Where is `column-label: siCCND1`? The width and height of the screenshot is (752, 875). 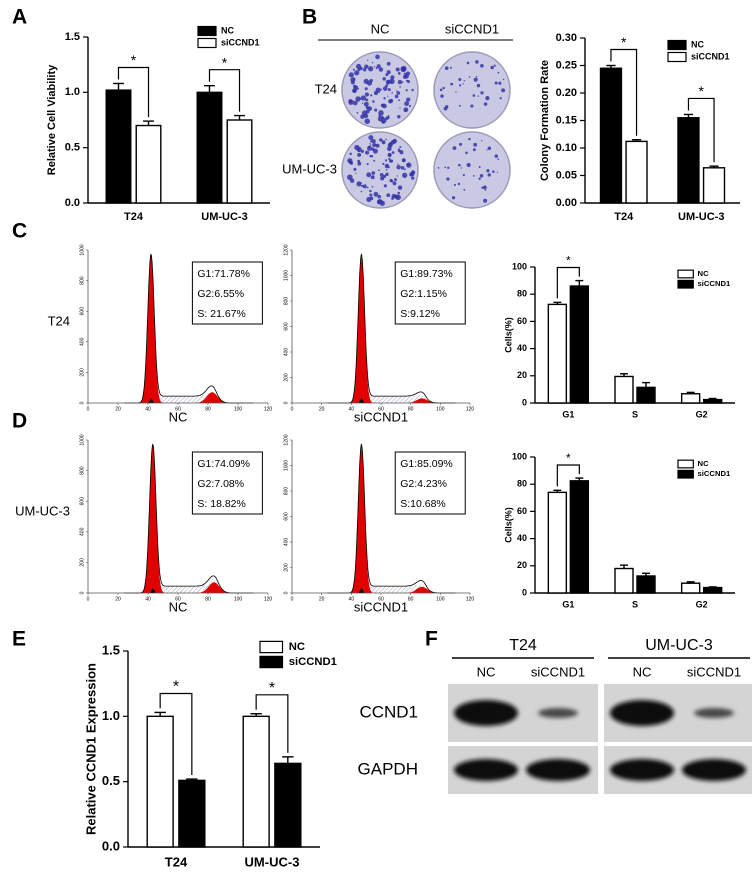 column-label: siCCND1 is located at coordinates (472, 28).